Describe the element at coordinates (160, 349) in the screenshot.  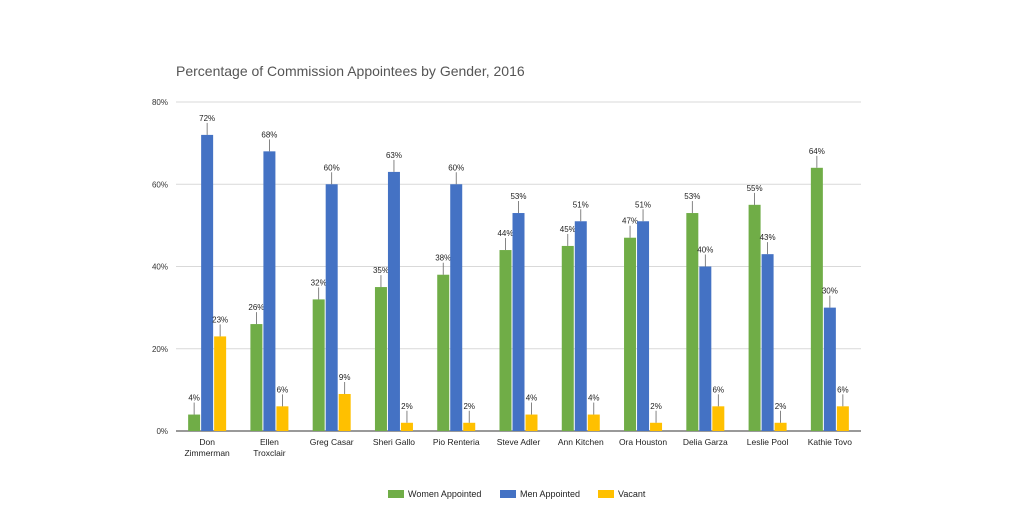
I see `y-tick-label: 20%` at that location.